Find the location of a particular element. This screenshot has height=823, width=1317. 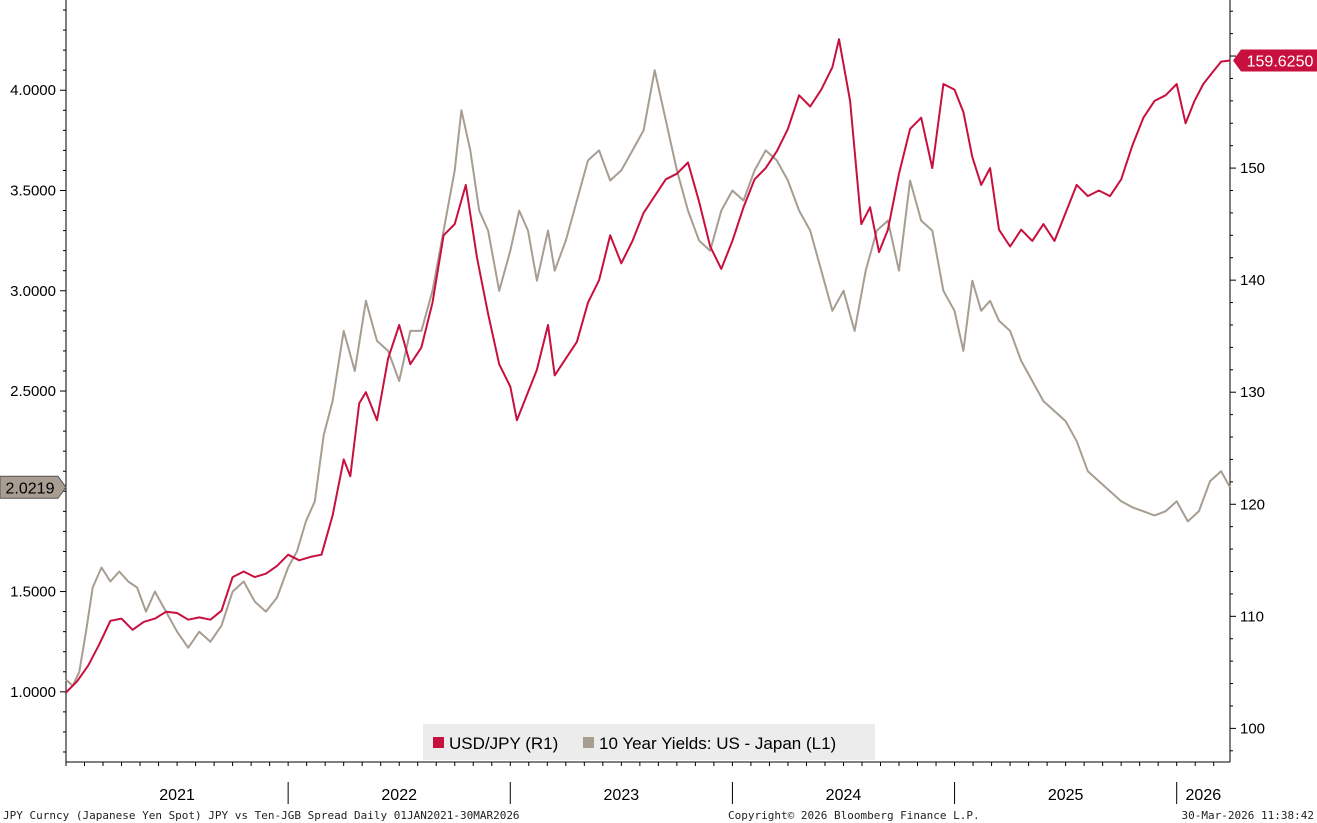

right-axis-tick-label: 150 is located at coordinates (1252, 168).